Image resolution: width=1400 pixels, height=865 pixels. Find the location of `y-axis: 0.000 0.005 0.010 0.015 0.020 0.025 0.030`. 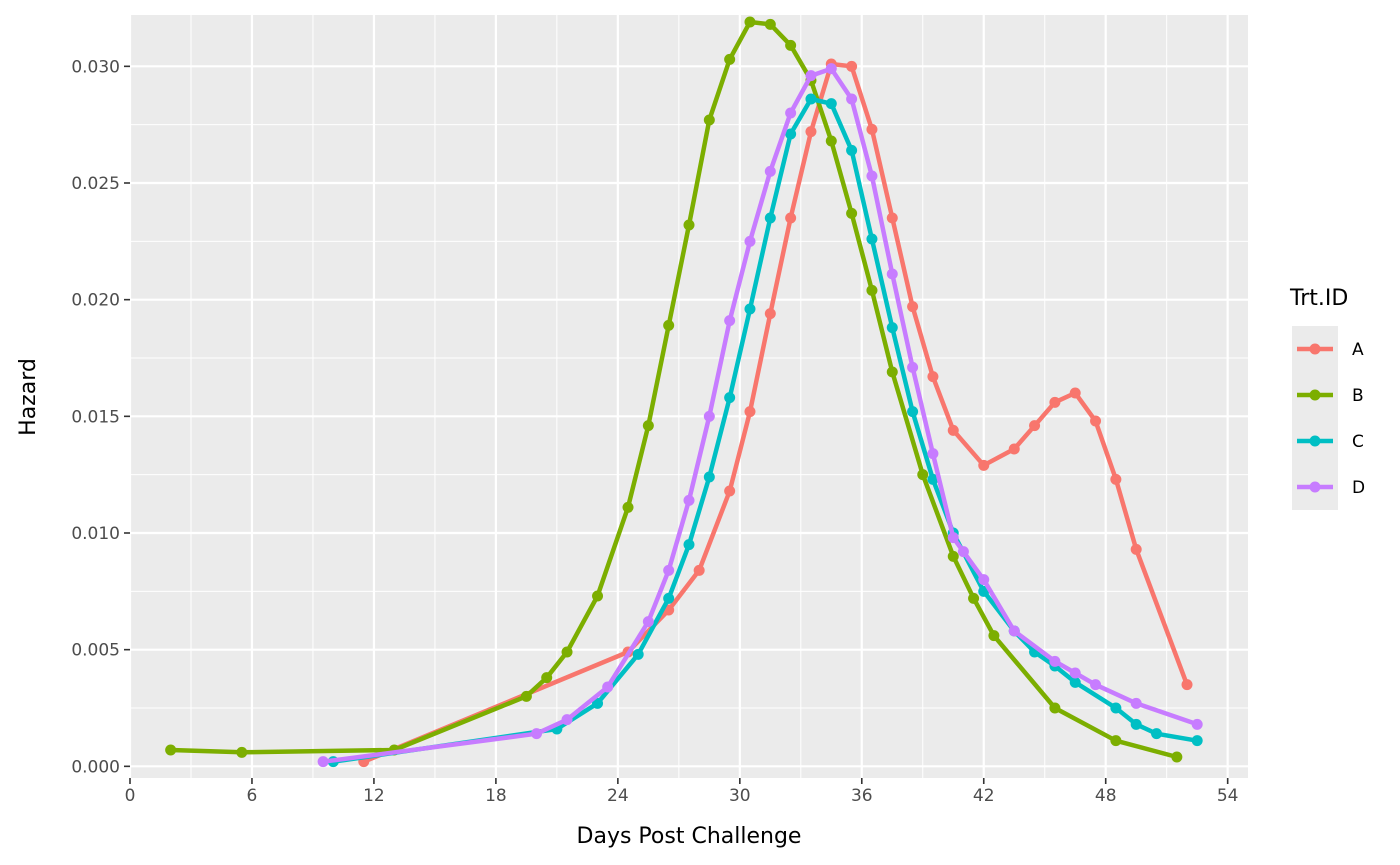

y-axis: 0.000 0.005 0.010 0.015 0.020 0.025 0.030 is located at coordinates (100, 417).